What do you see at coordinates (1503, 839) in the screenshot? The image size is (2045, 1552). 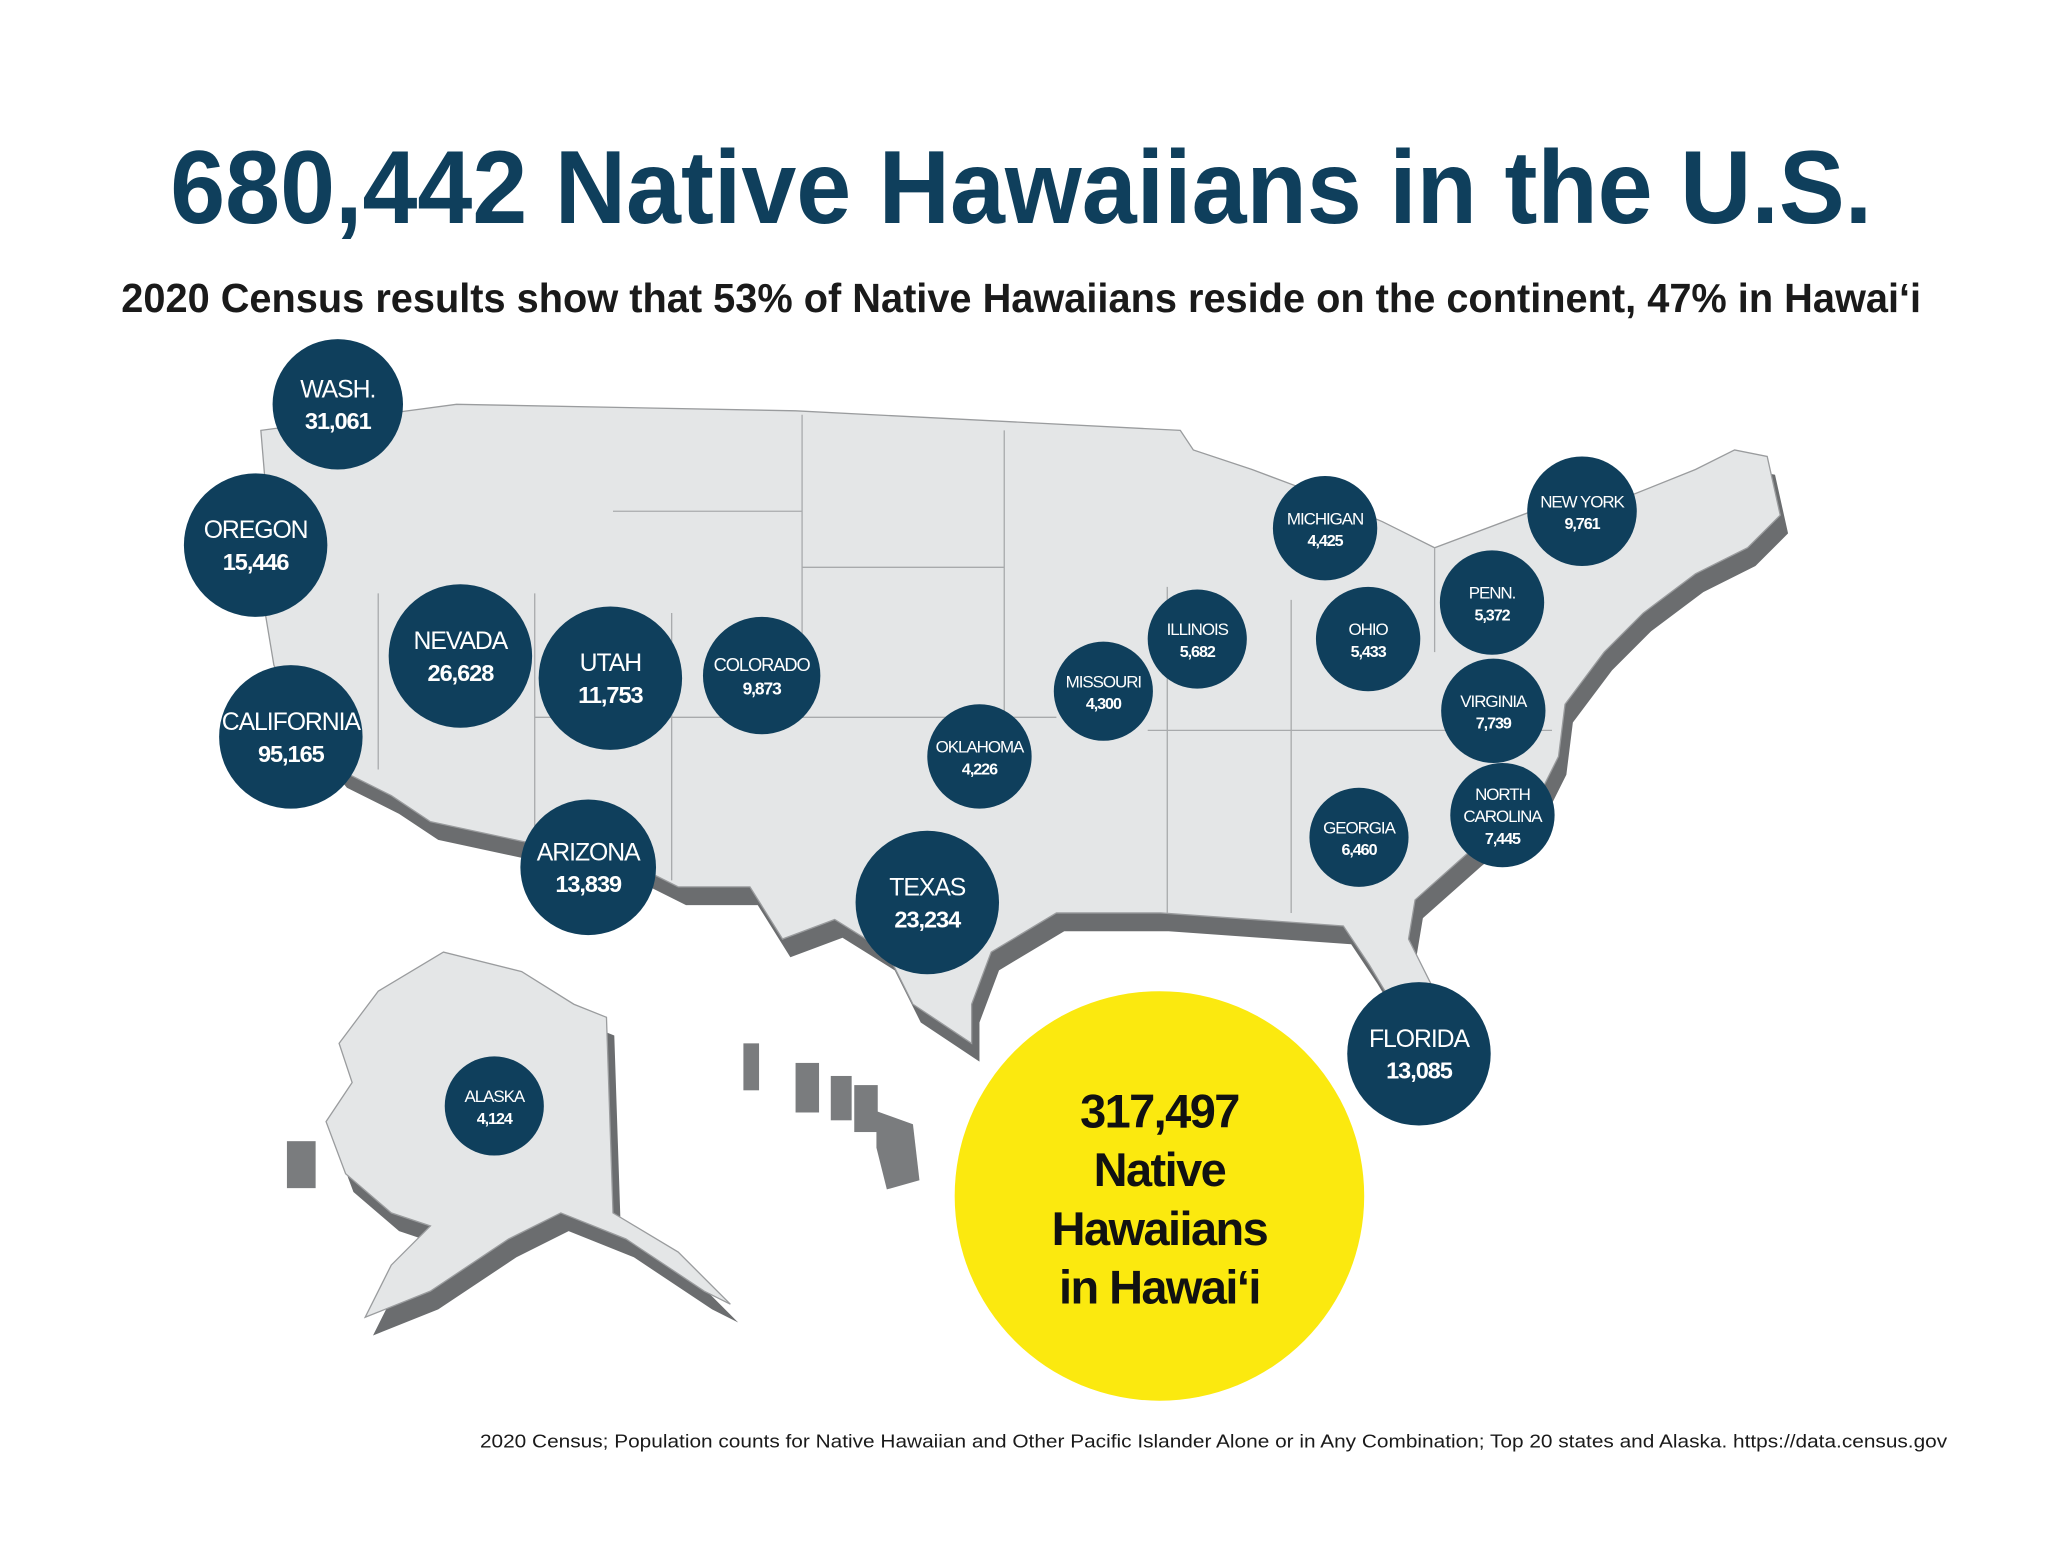 I see `state-value: 7,445` at bounding box center [1503, 839].